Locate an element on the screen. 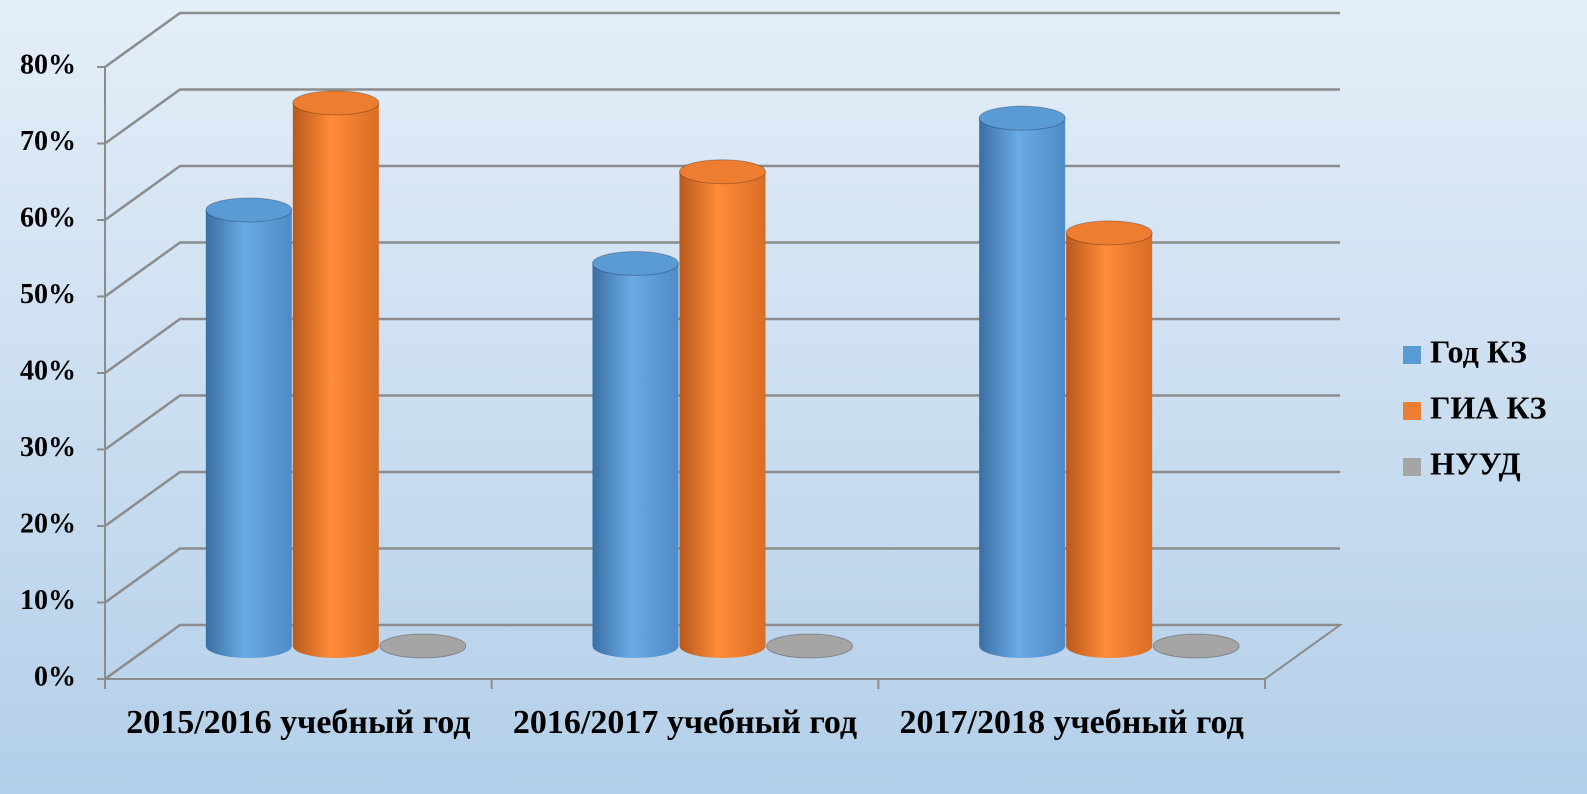 The width and height of the screenshot is (1587, 794). y-tick-label: 70% is located at coordinates (48, 141).